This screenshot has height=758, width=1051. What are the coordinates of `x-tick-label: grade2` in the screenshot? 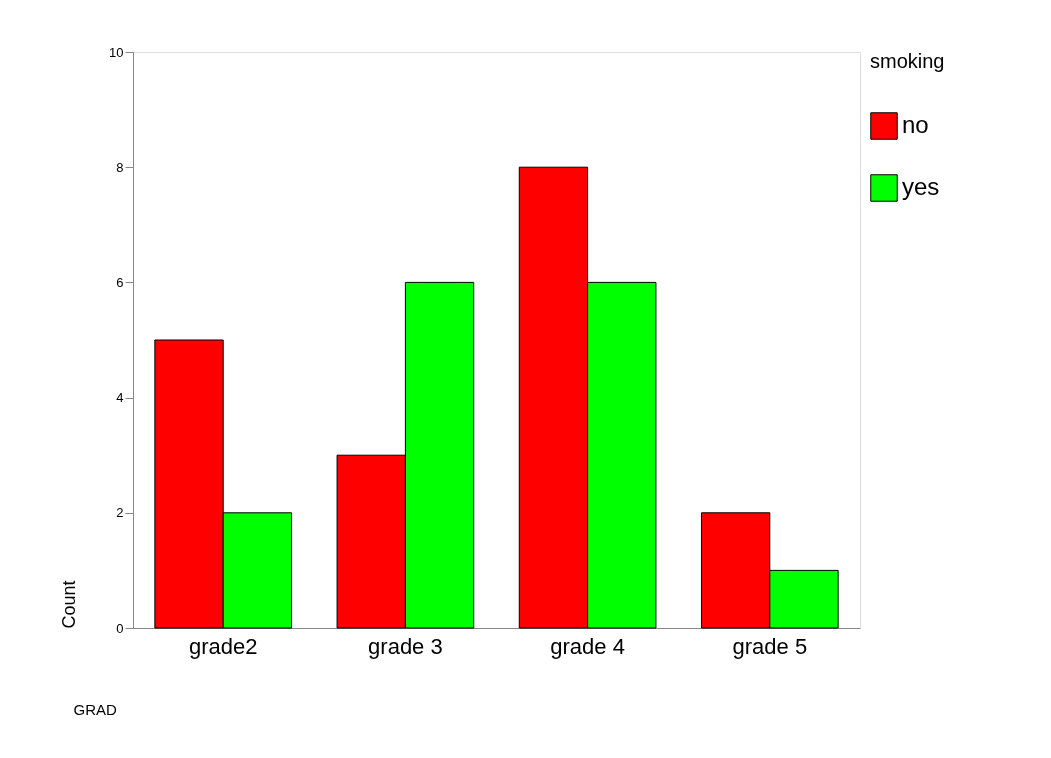 It's located at (223, 646).